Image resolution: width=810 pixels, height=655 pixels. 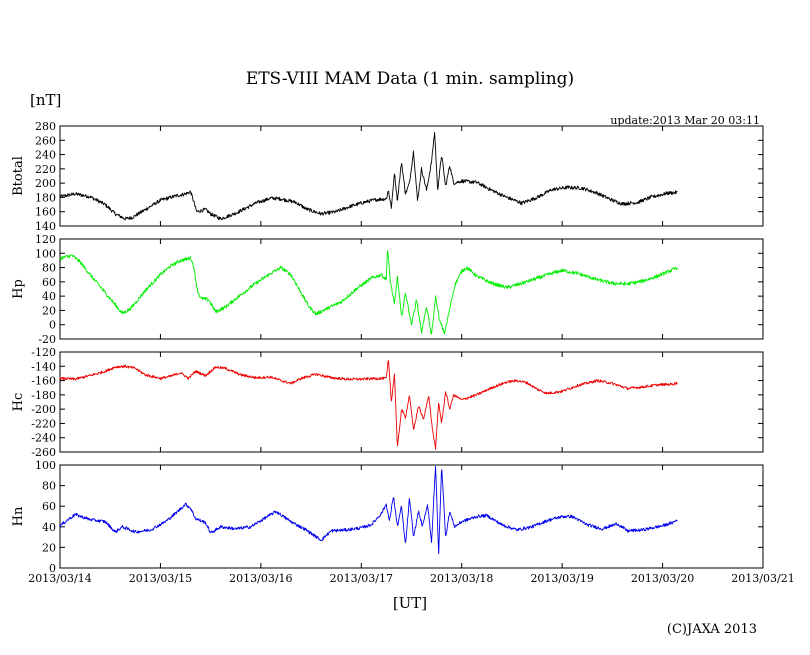 What do you see at coordinates (461, 578) in the screenshot?
I see `x-tick-label: 2013/03/18` at bounding box center [461, 578].